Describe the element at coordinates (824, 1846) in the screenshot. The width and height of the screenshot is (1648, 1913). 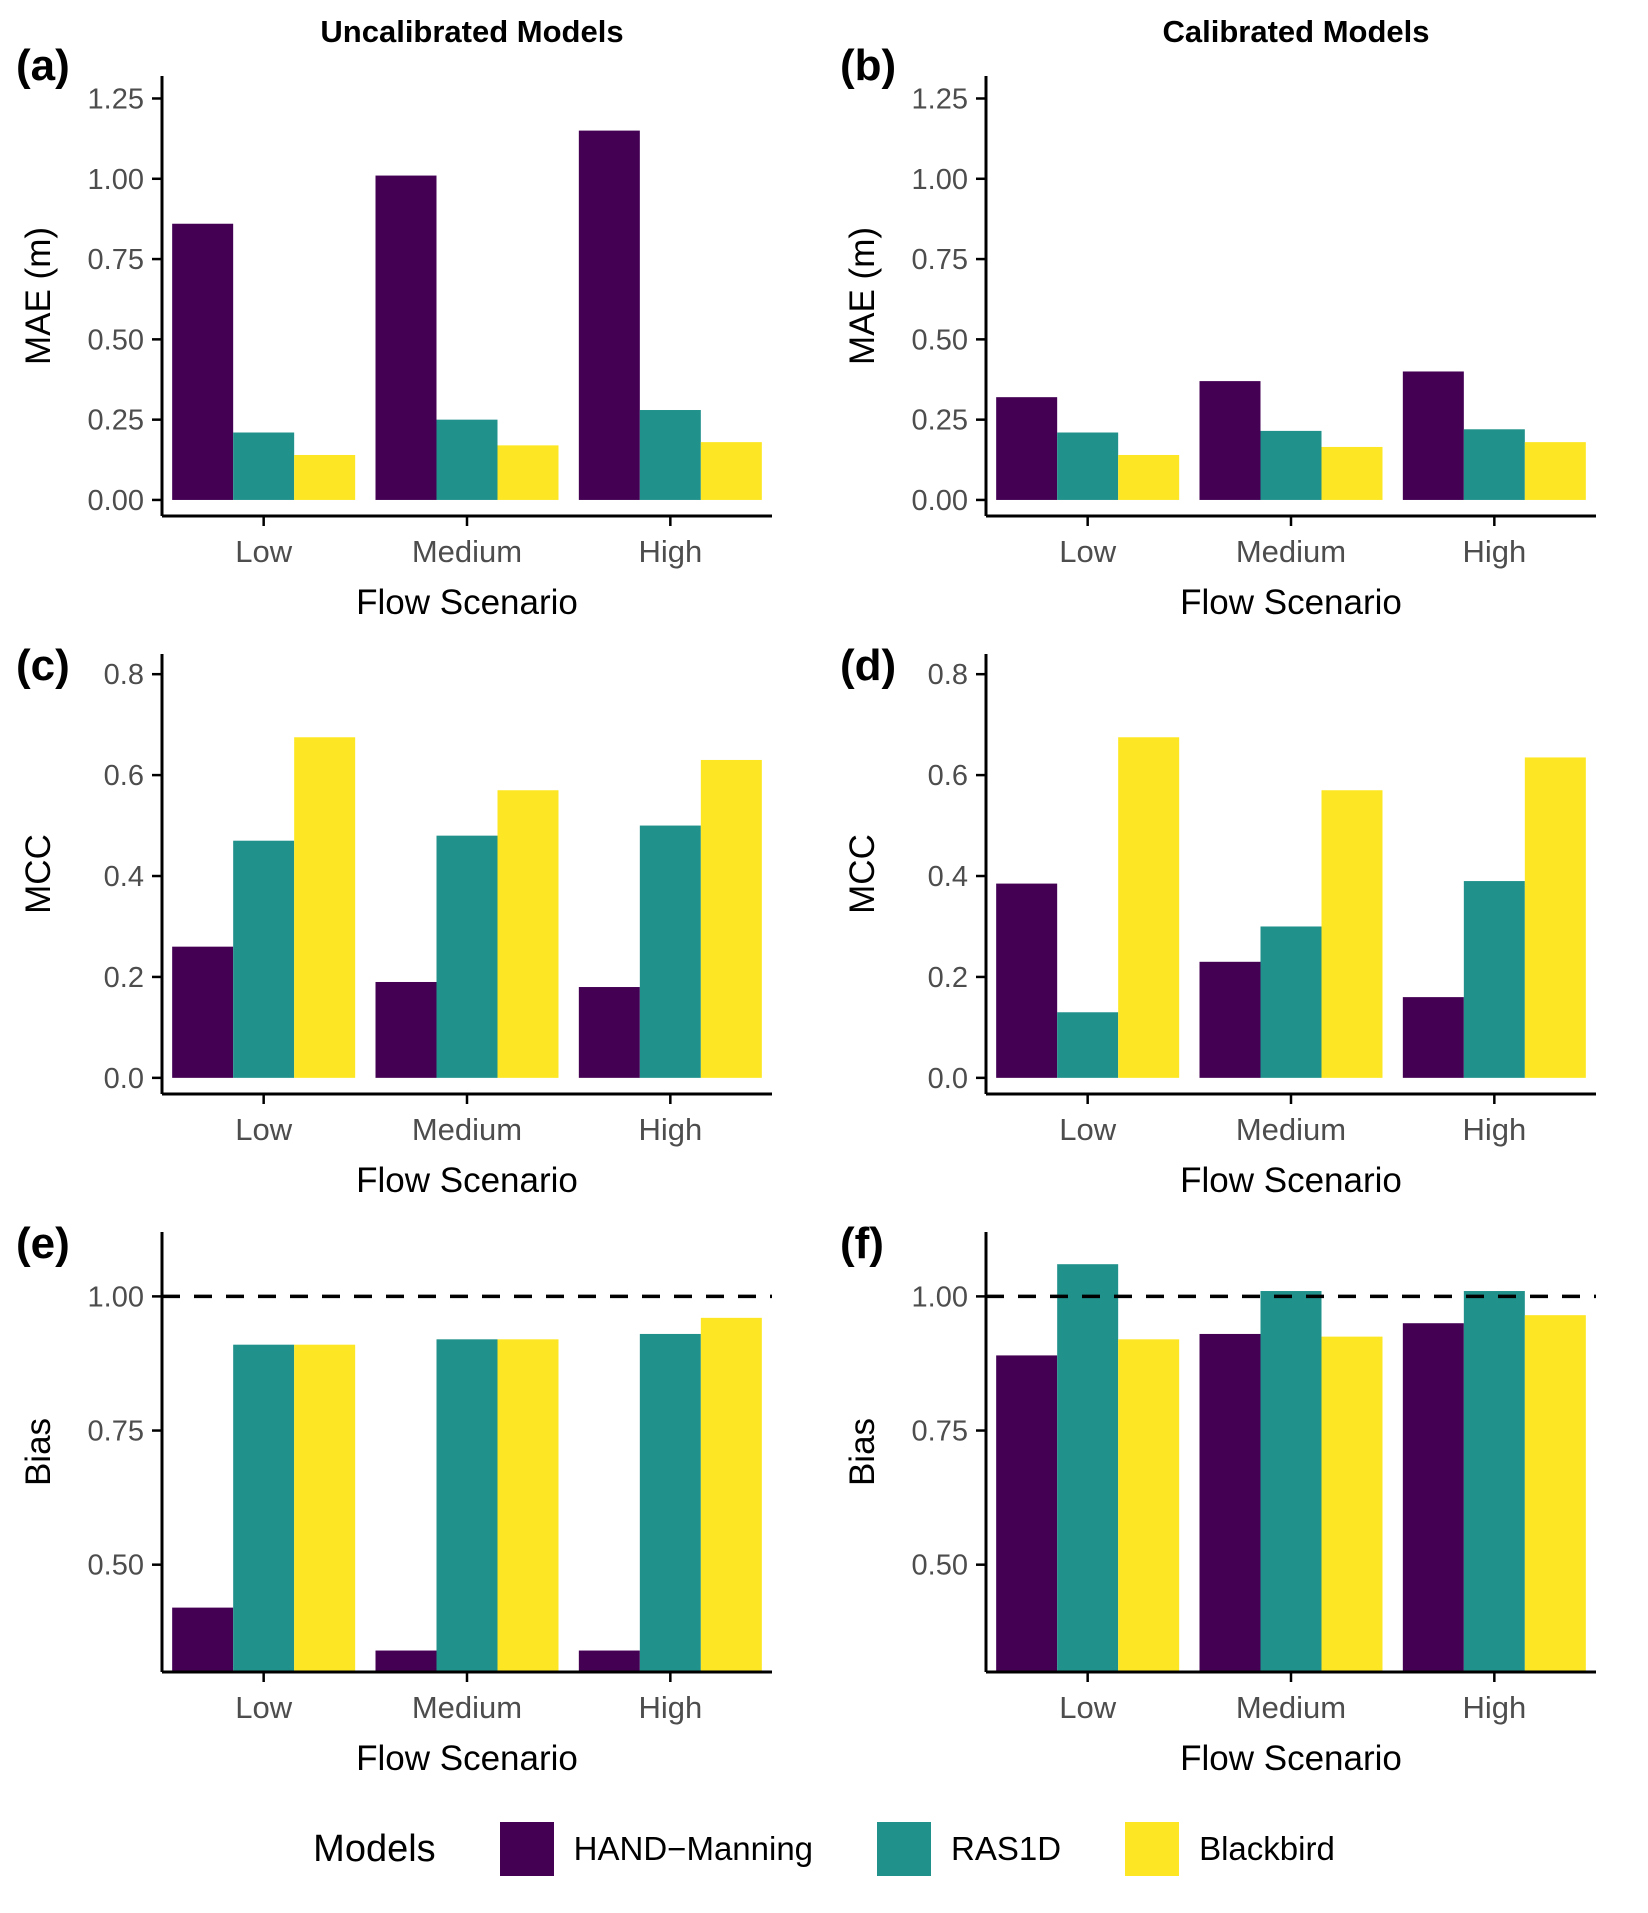
I see `legend: Models HAND−Manning RAS1D Blackbird` at that location.